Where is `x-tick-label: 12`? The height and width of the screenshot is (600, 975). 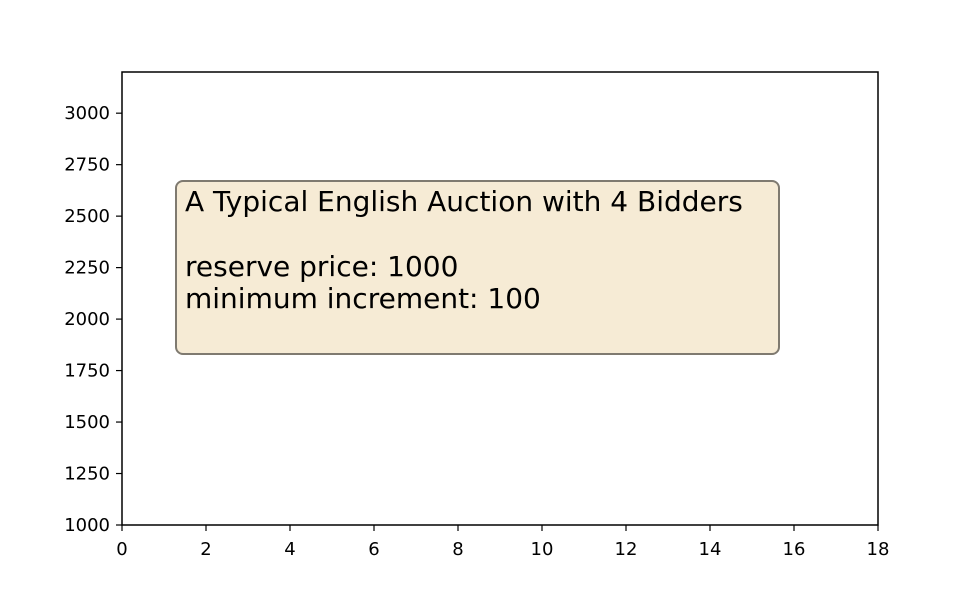
x-tick-label: 12 is located at coordinates (626, 549).